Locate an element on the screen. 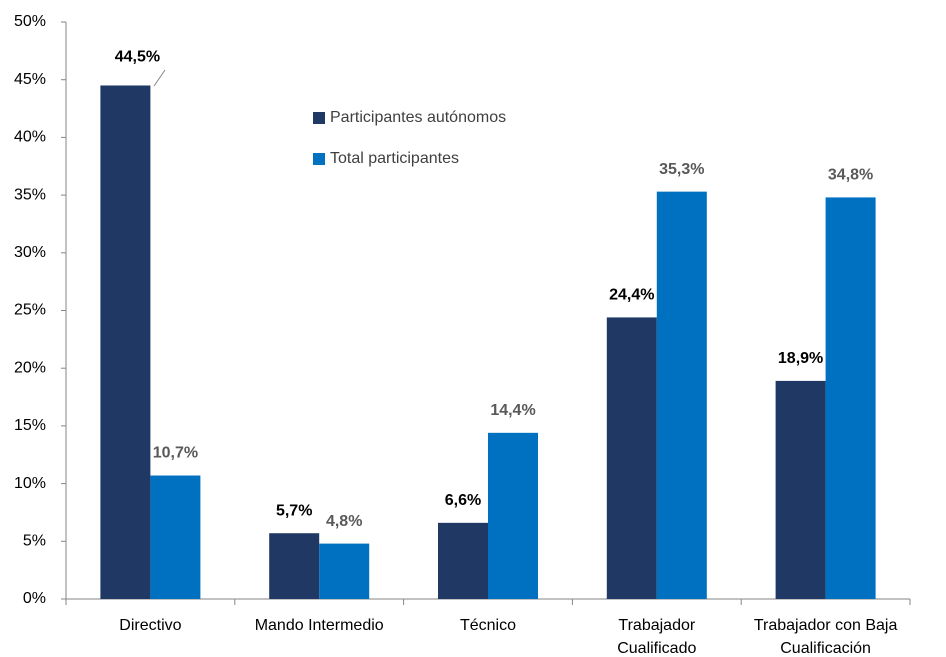  y-tick-label: 5% is located at coordinates (34, 541).